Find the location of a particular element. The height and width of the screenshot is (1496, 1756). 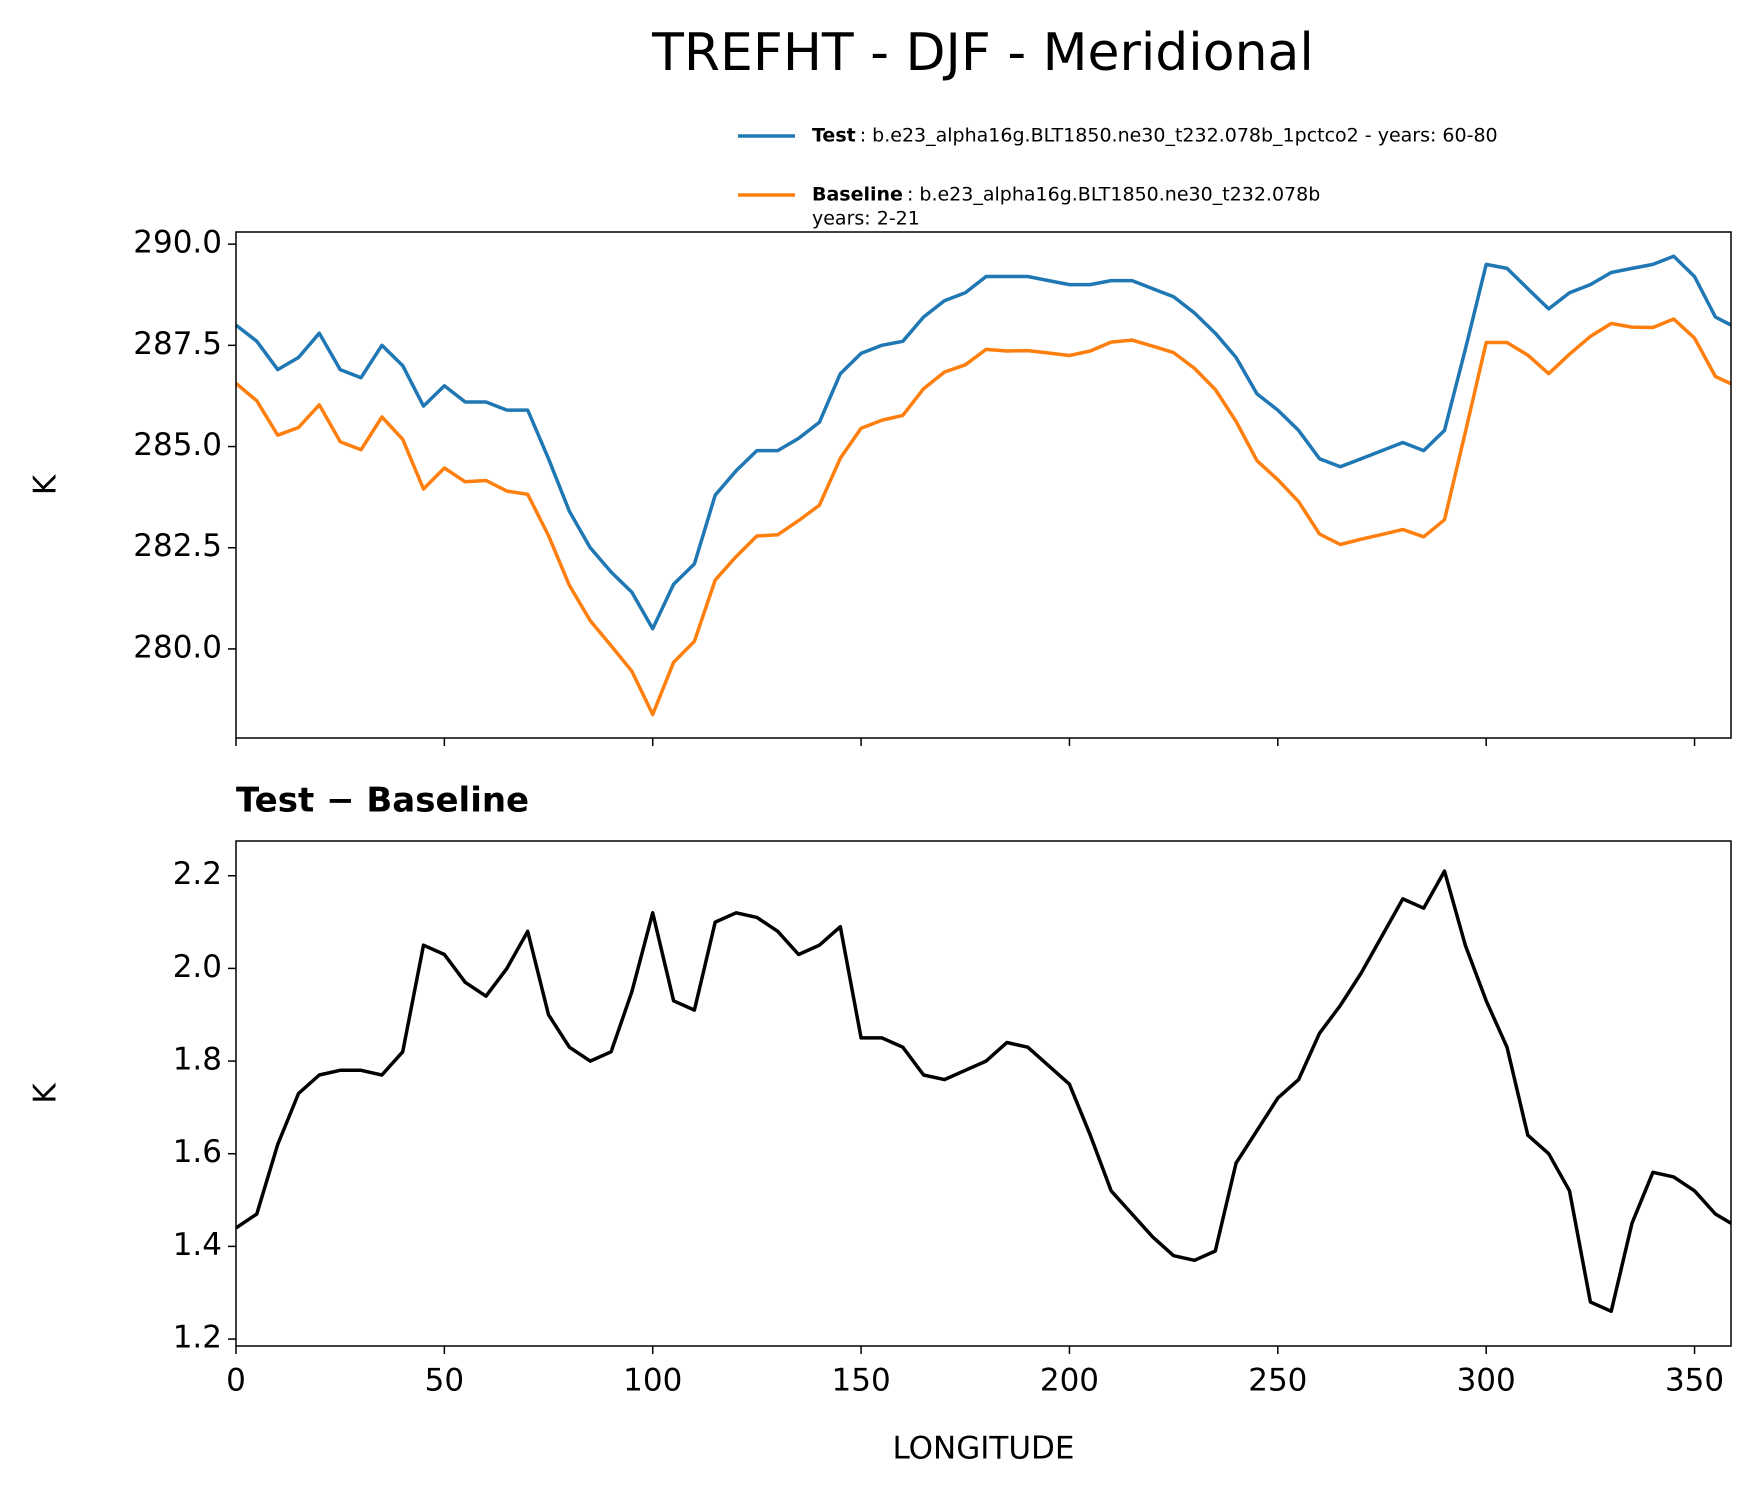

y-tick-label: 287.5 is located at coordinates (177, 344).